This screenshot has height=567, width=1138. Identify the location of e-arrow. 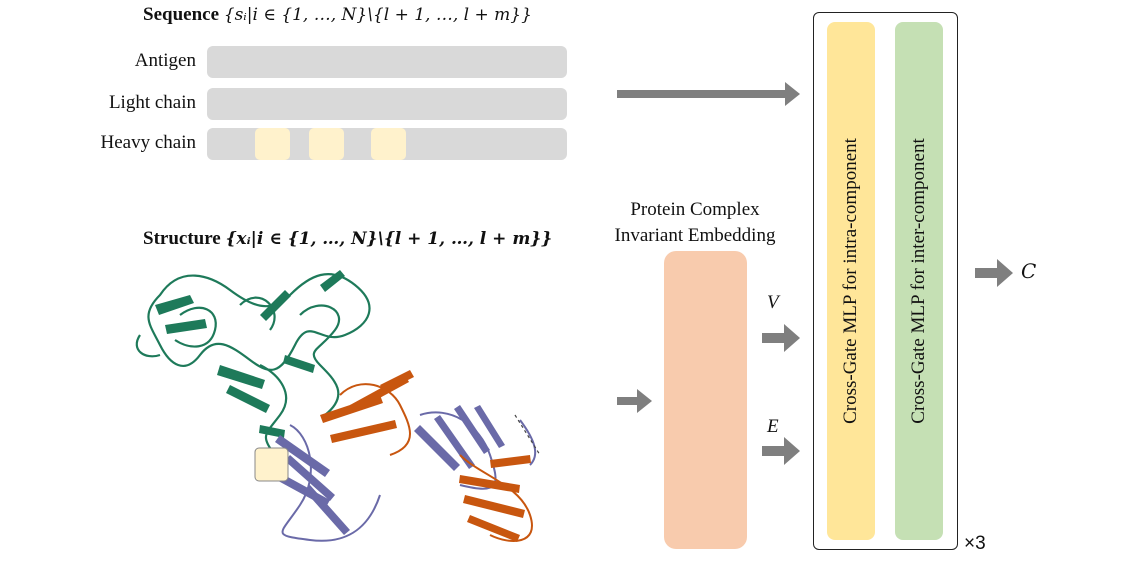
(781, 451).